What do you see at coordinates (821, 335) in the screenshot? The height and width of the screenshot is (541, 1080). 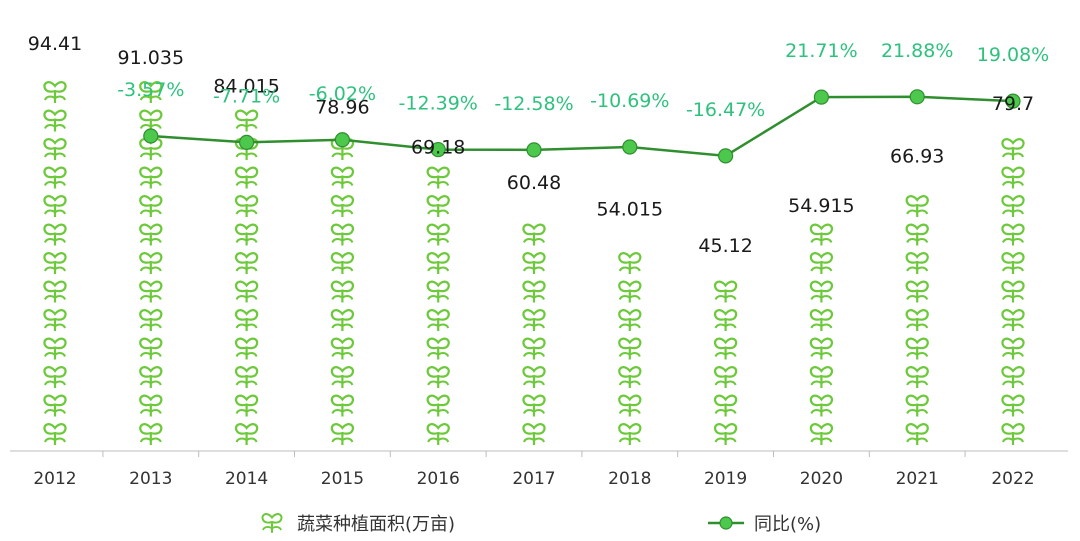 I see `bar-2020` at bounding box center [821, 335].